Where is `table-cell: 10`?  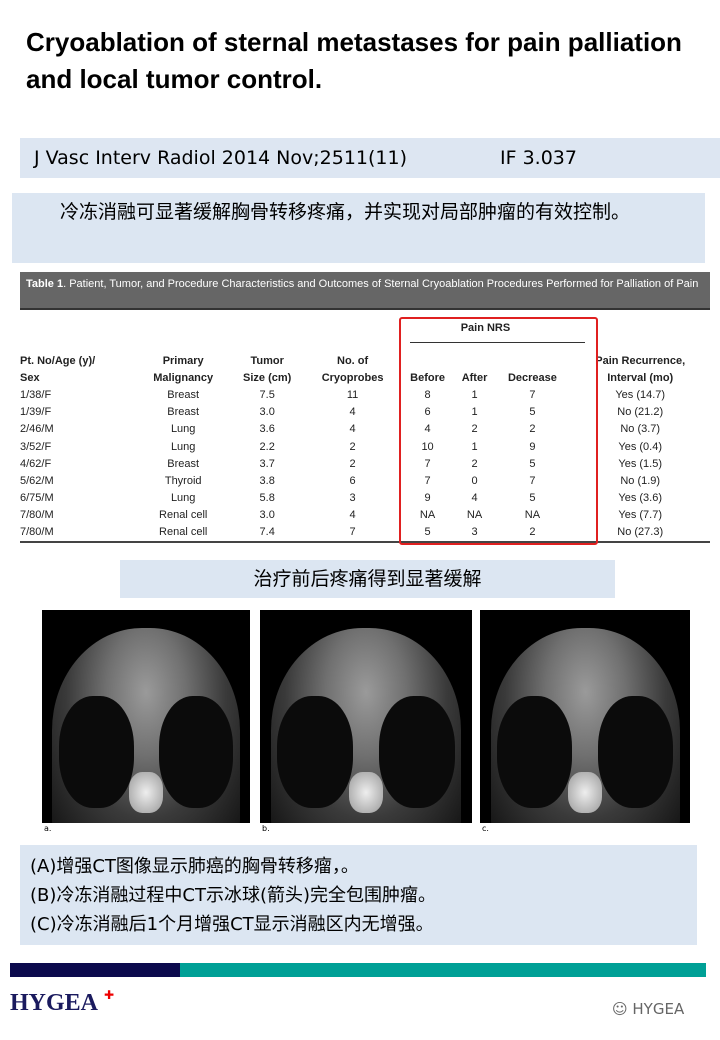
table-cell: 10 is located at coordinates (427, 446).